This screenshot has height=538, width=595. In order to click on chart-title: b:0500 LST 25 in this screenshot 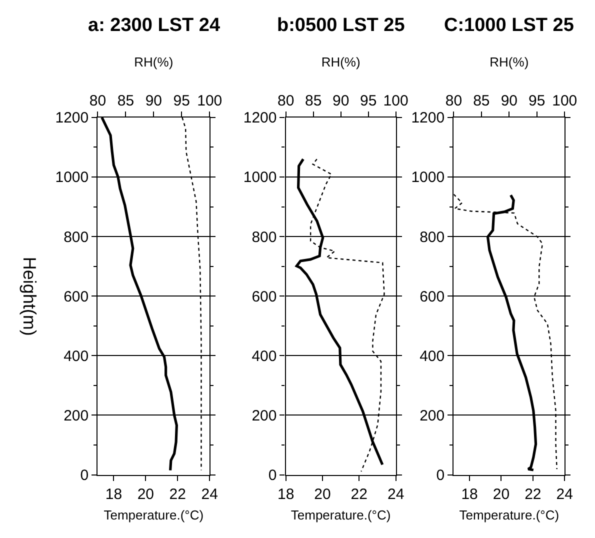, I will do `click(341, 25)`.